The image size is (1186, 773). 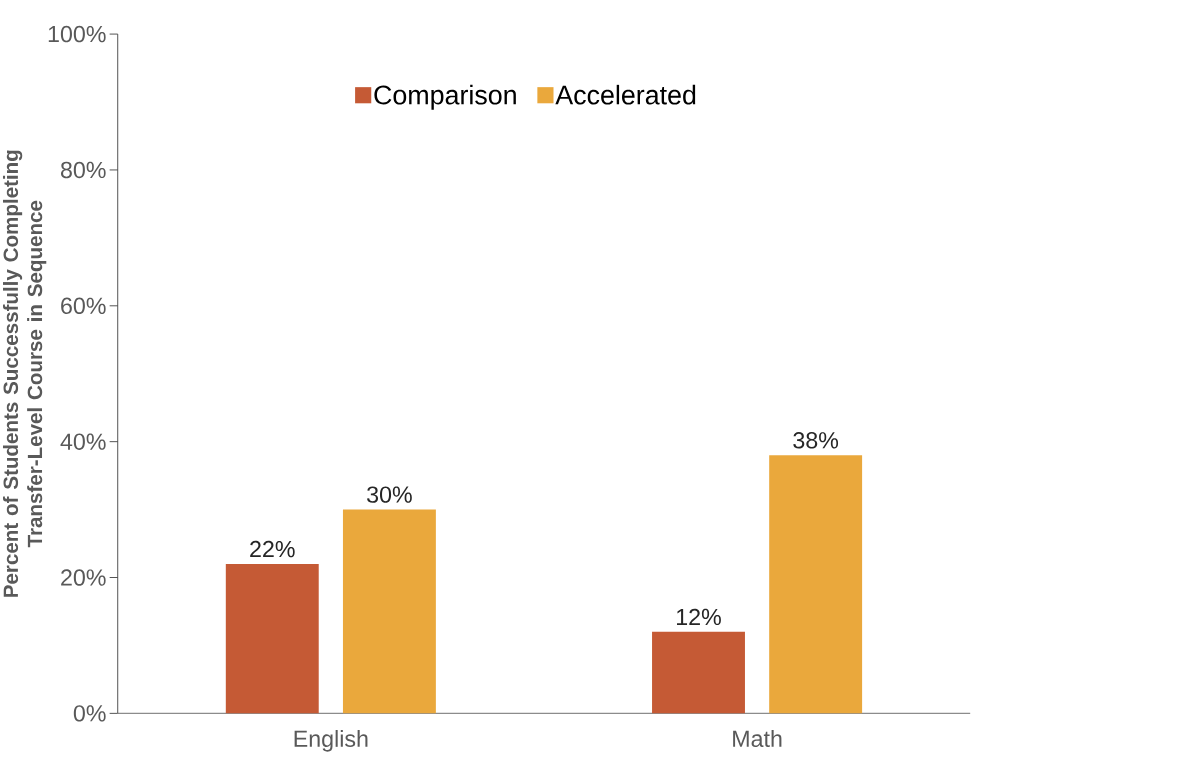 I want to click on y-tick-label: 0%, so click(x=89, y=713).